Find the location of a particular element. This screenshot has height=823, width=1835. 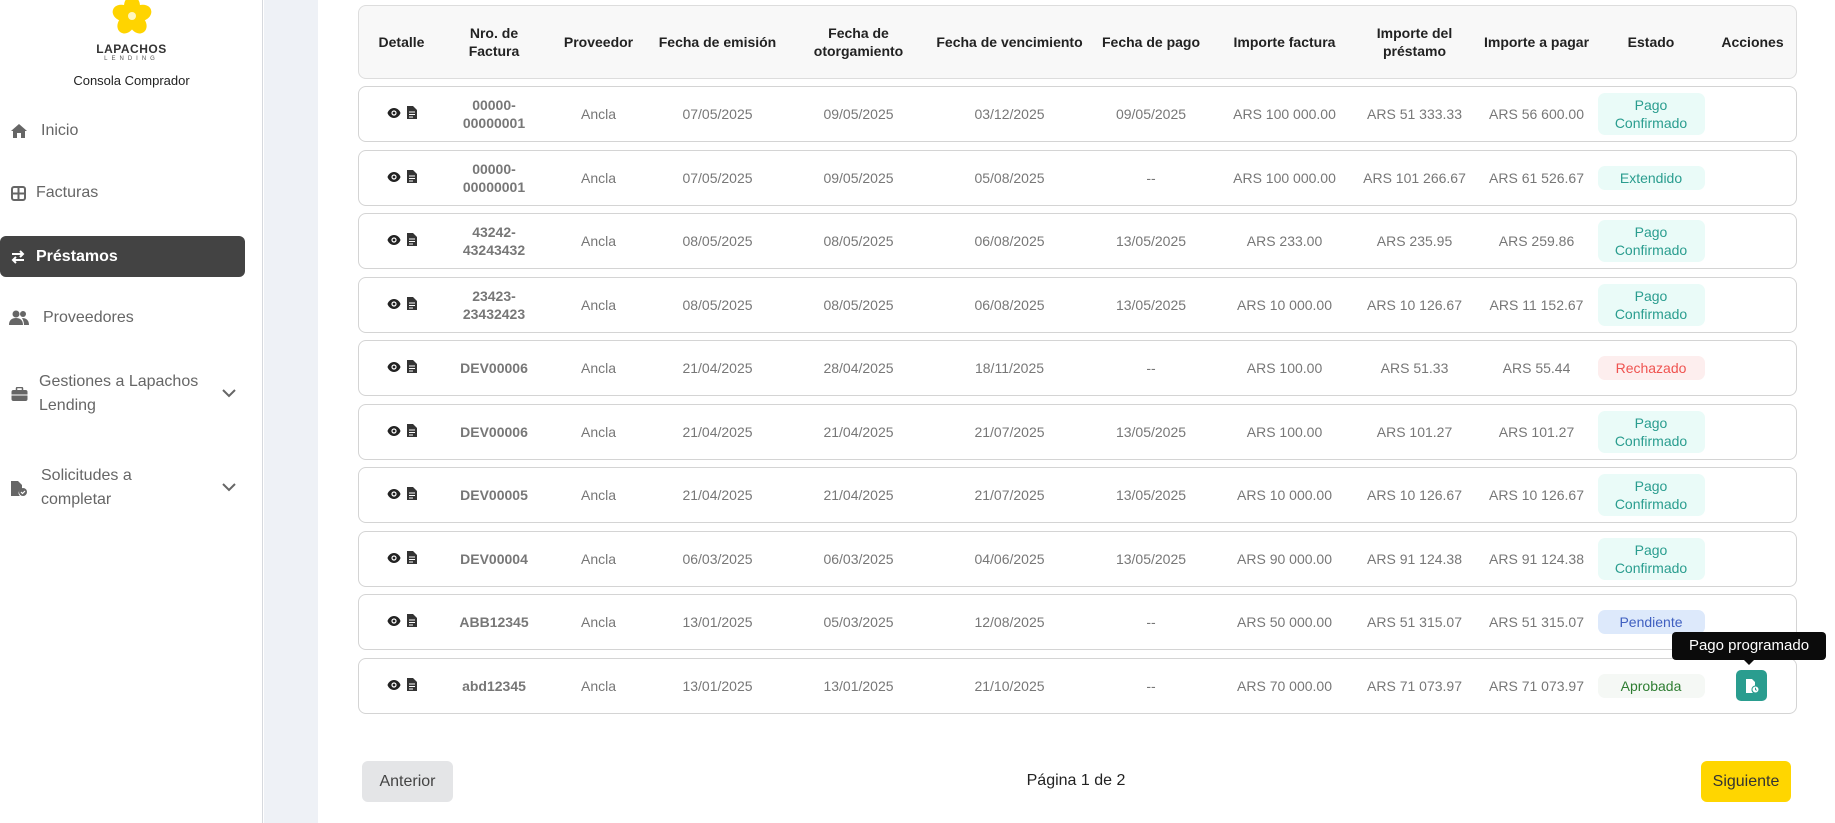

column-header: Detalle is located at coordinates (401, 42).